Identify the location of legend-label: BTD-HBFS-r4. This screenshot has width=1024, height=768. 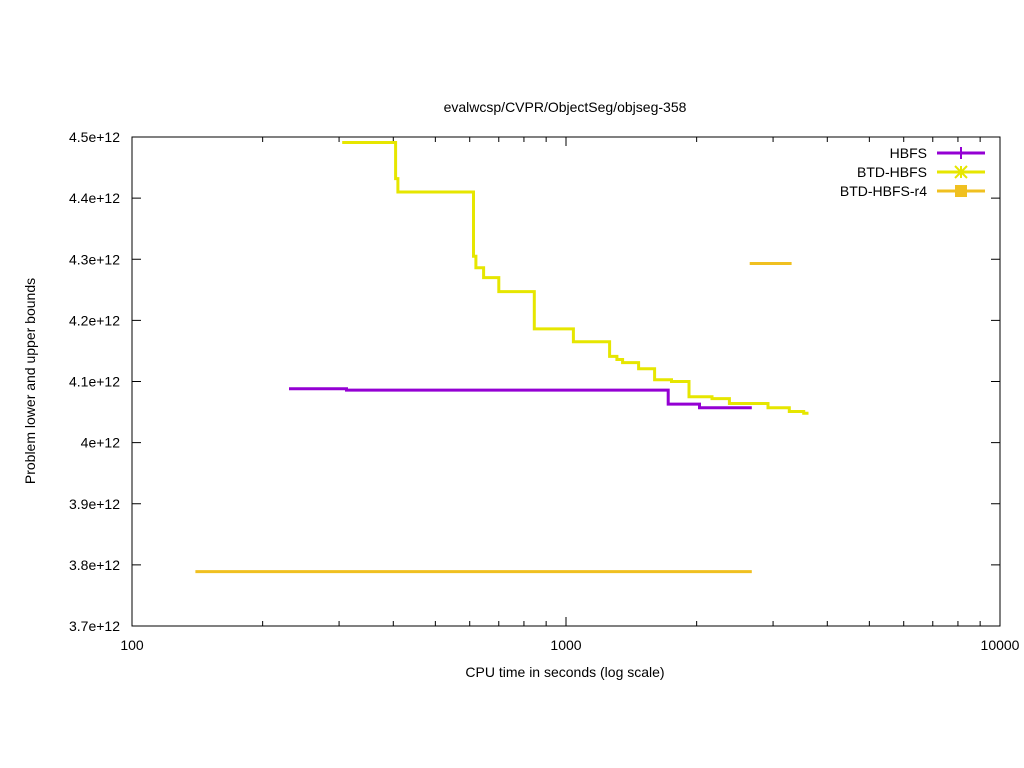
(883, 191).